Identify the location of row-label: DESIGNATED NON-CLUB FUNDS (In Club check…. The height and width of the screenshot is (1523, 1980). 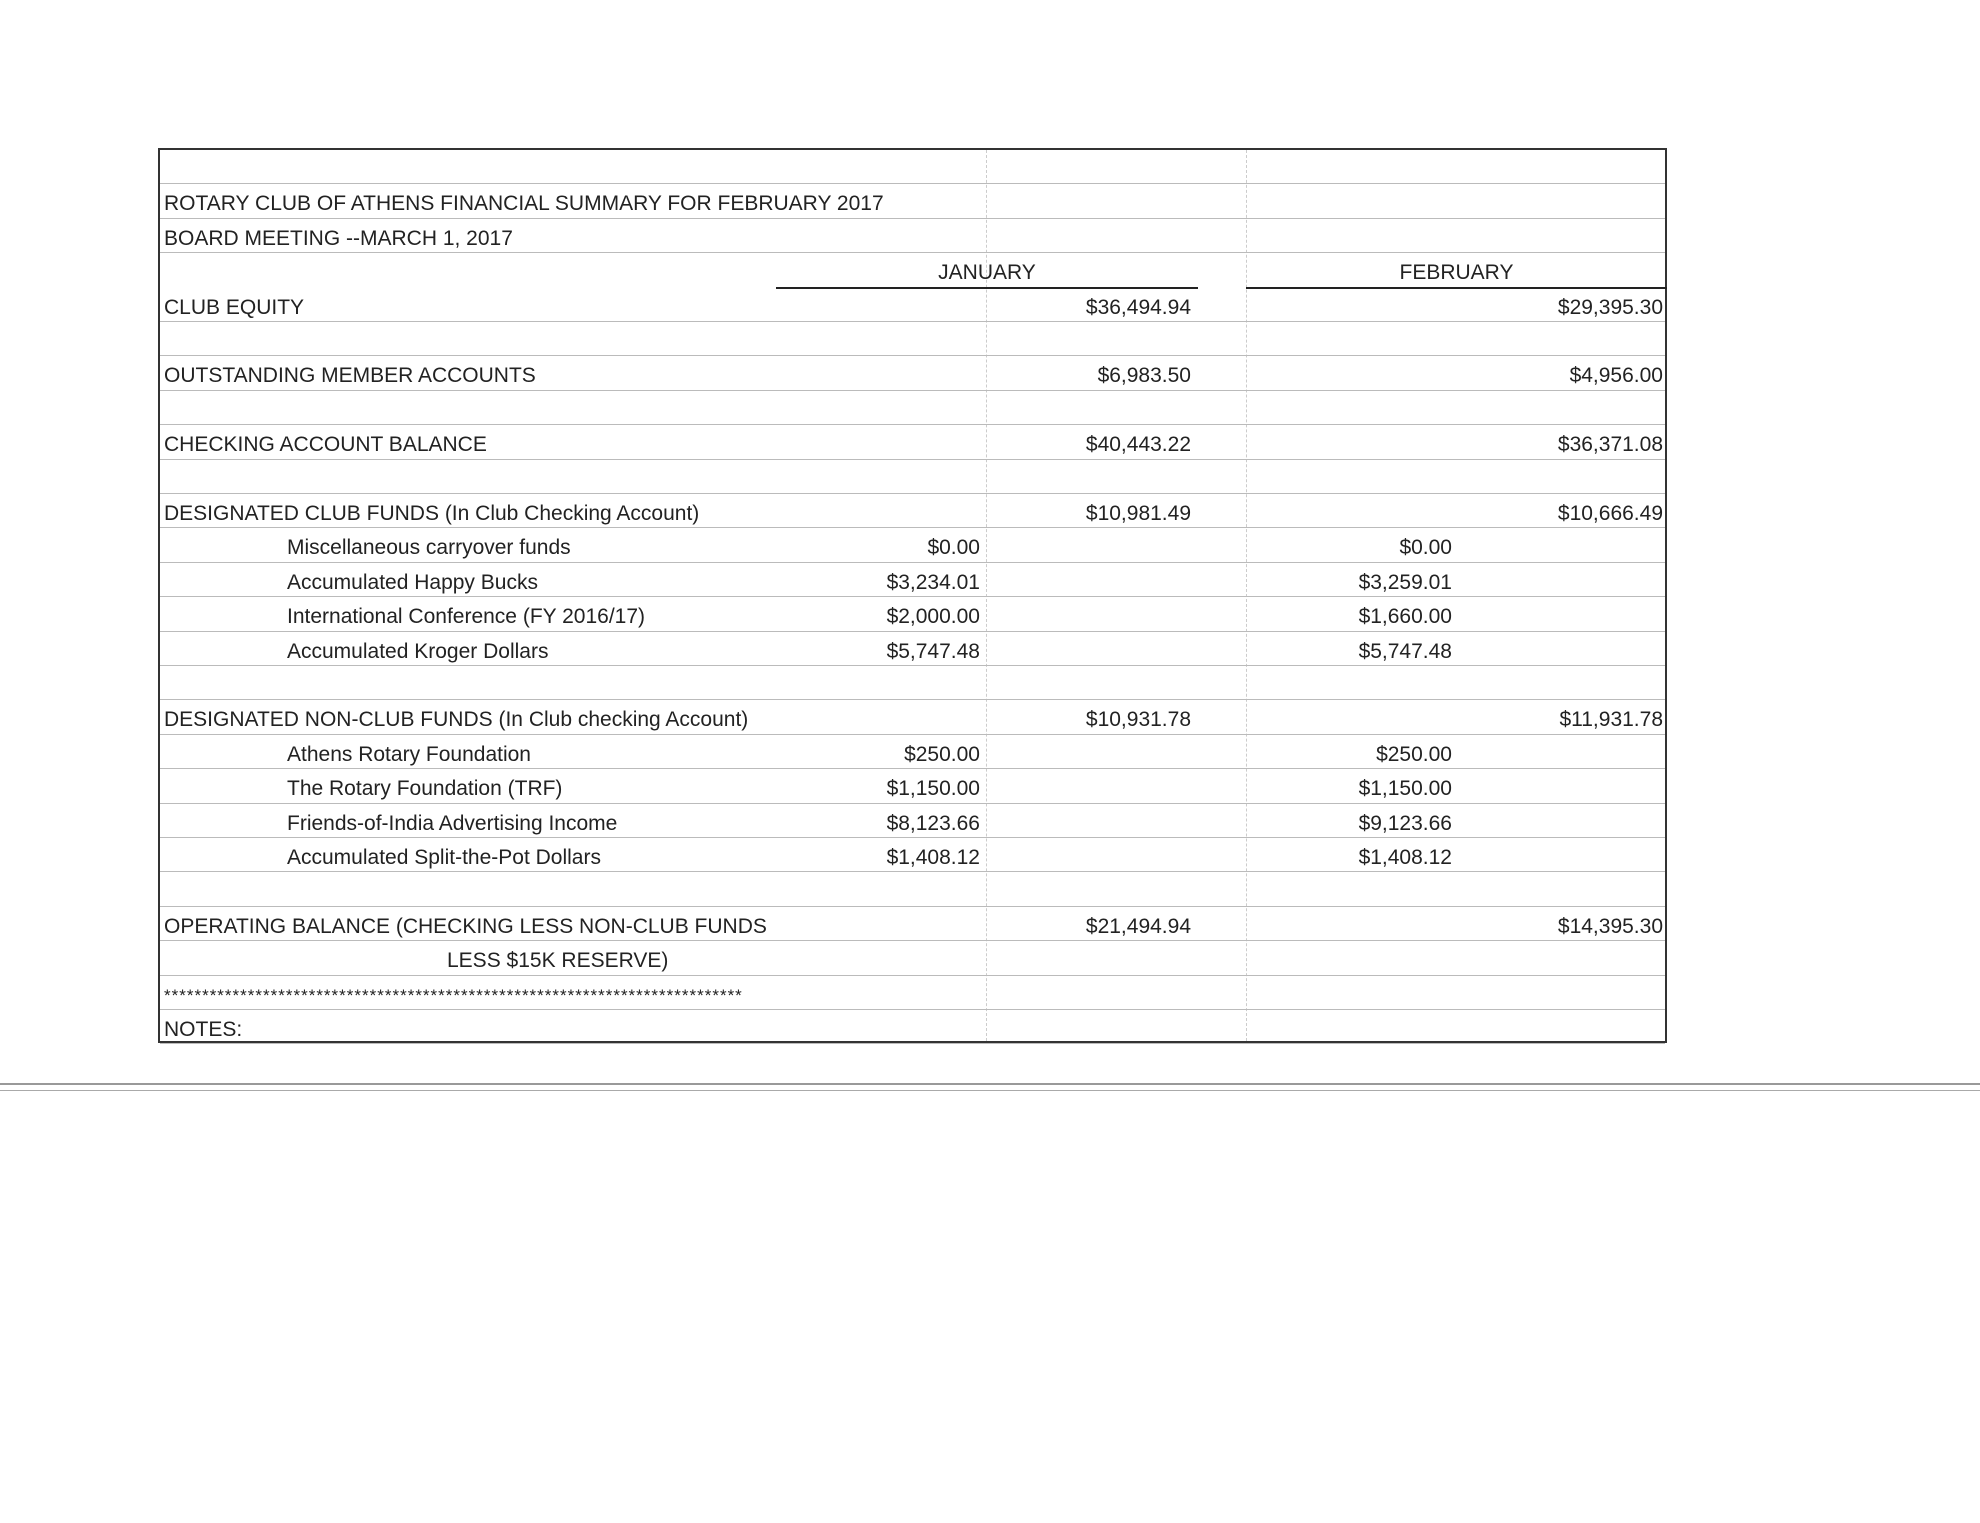
(456, 720).